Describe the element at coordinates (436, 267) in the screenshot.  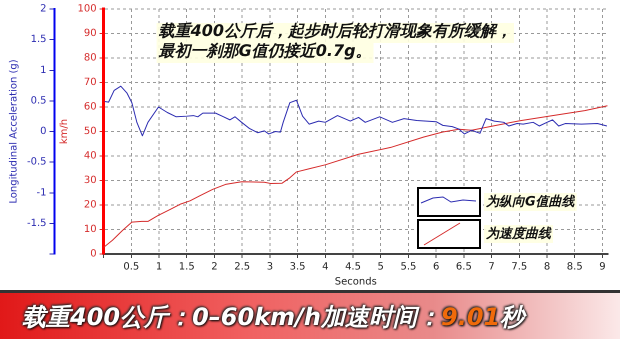
I see `x-tick-label: 6` at that location.